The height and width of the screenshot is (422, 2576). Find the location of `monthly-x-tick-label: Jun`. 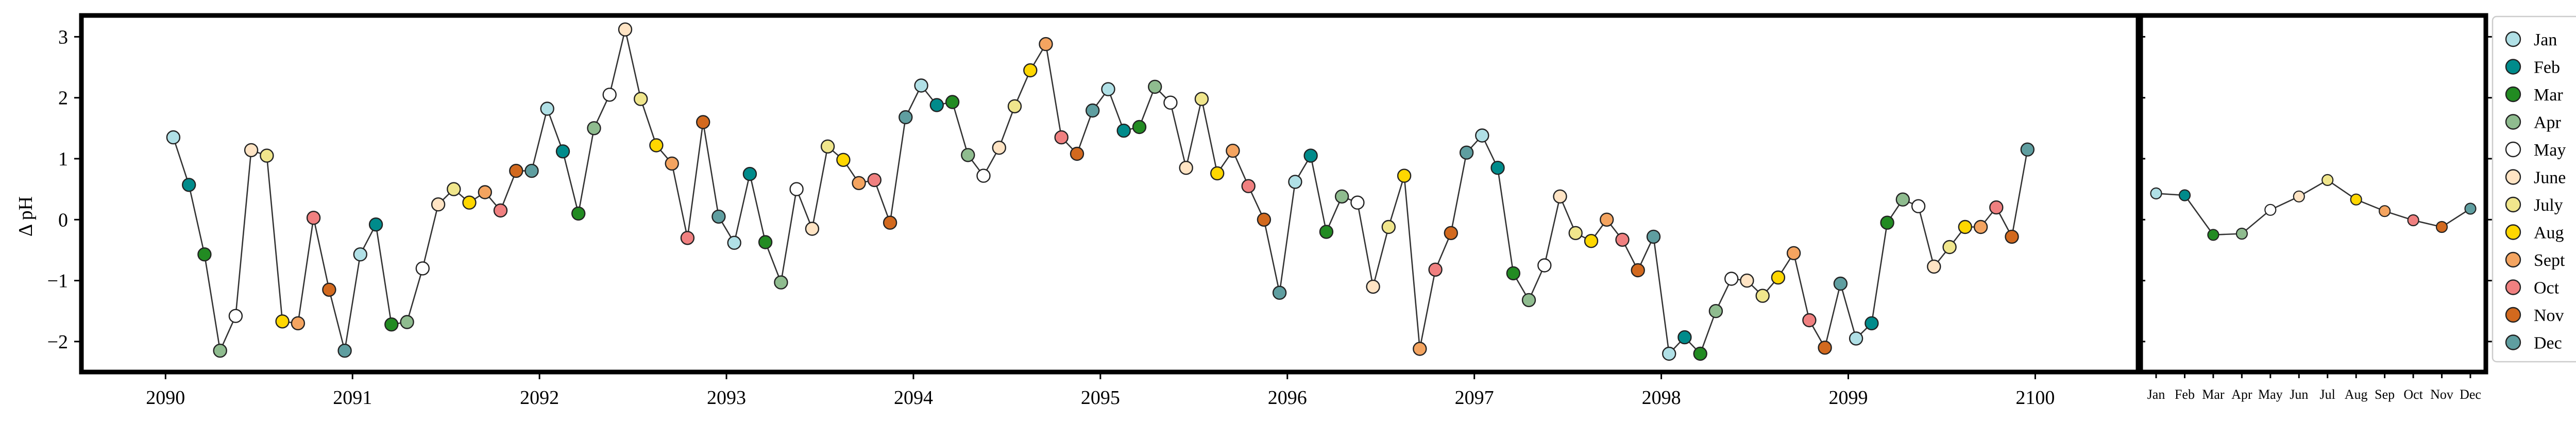

monthly-x-tick-label: Jun is located at coordinates (2299, 394).